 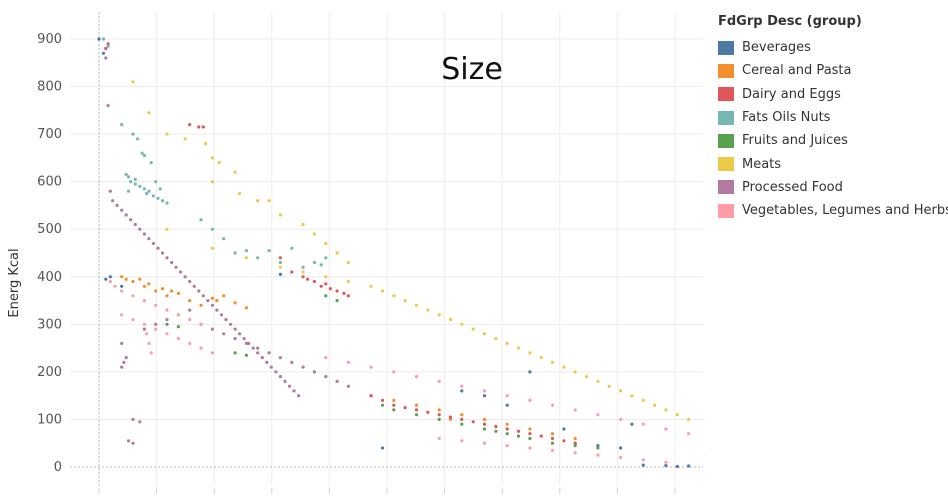 I want to click on legend-label: Dairy and Eggs, so click(x=791, y=94).